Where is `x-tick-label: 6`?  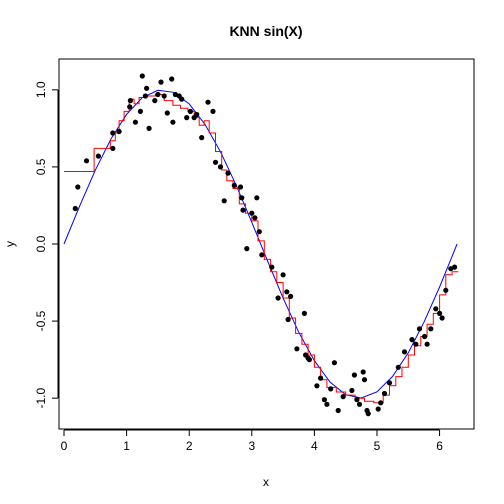 x-tick-label: 6 is located at coordinates (439, 446).